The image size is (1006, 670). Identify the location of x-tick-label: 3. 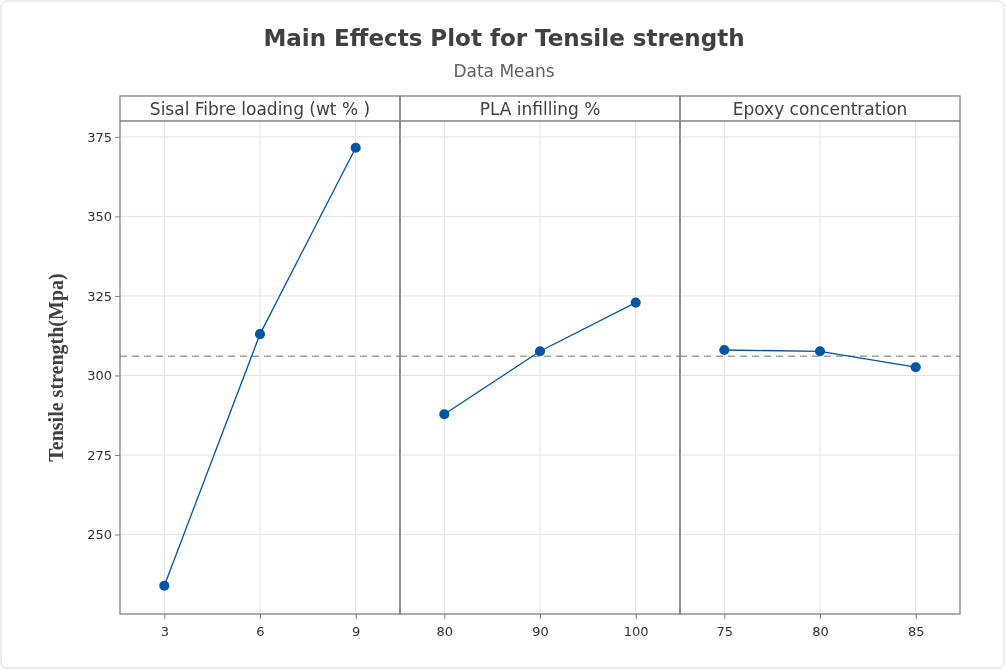
(164, 632).